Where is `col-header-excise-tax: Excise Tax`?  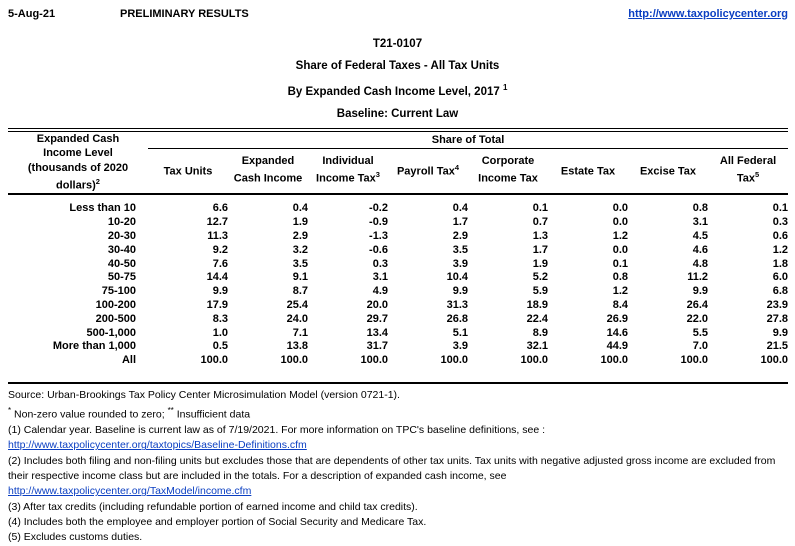 col-header-excise-tax: Excise Tax is located at coordinates (668, 172).